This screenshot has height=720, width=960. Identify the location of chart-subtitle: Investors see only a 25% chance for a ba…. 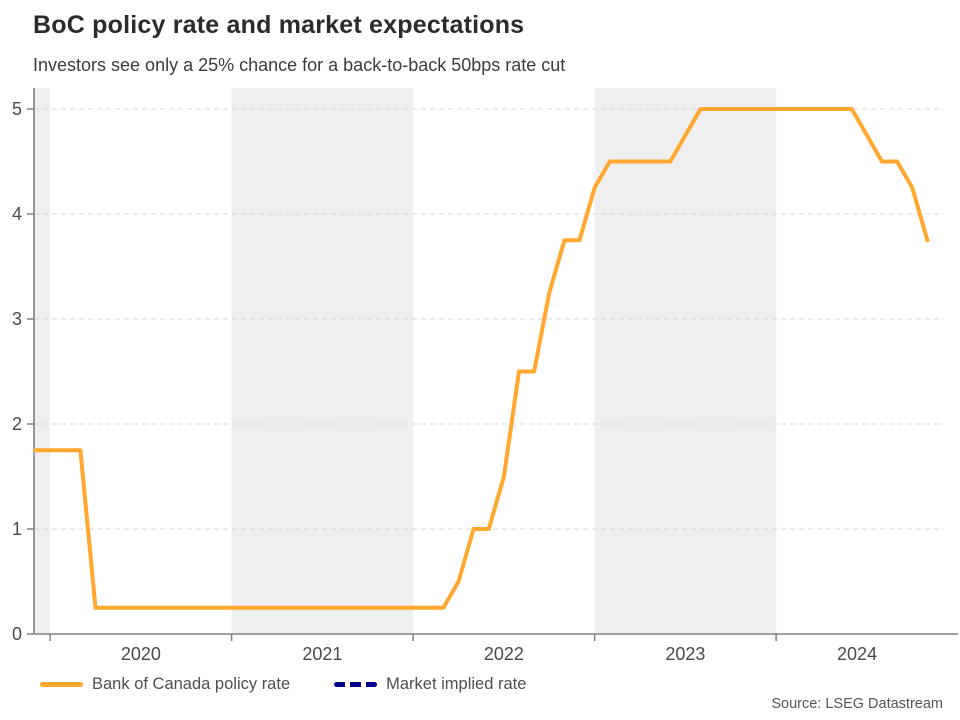
(299, 65).